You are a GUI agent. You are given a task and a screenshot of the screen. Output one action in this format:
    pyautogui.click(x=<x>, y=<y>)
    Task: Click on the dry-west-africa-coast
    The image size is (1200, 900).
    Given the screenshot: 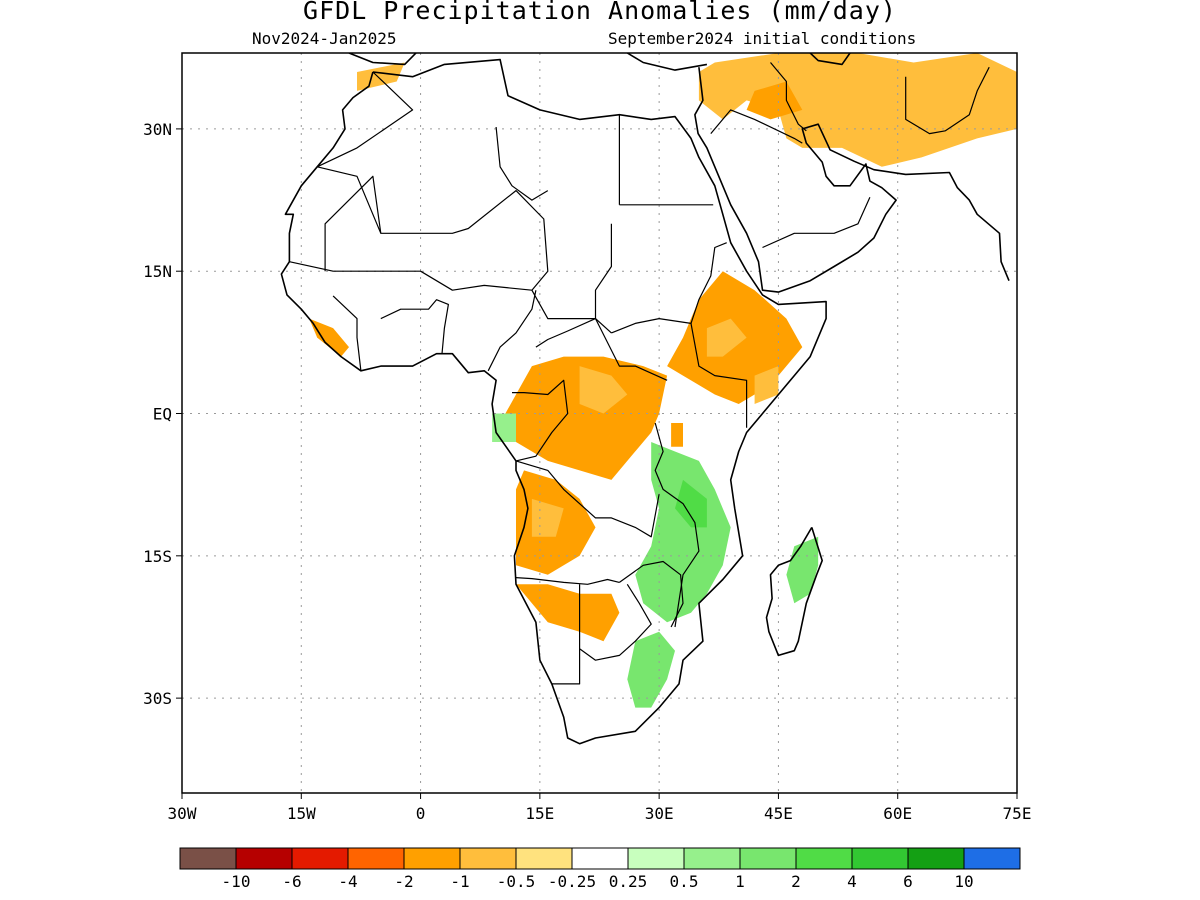 What is the action you would take?
    pyautogui.click(x=329, y=337)
    